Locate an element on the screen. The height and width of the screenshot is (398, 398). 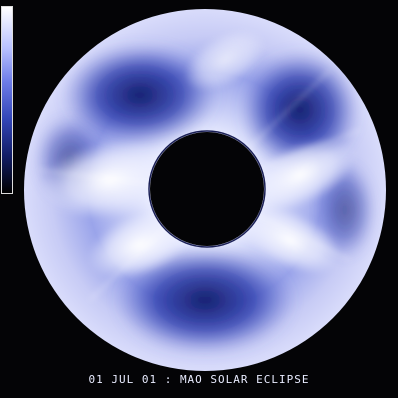
occulting-disk-rim is located at coordinates (207, 189).